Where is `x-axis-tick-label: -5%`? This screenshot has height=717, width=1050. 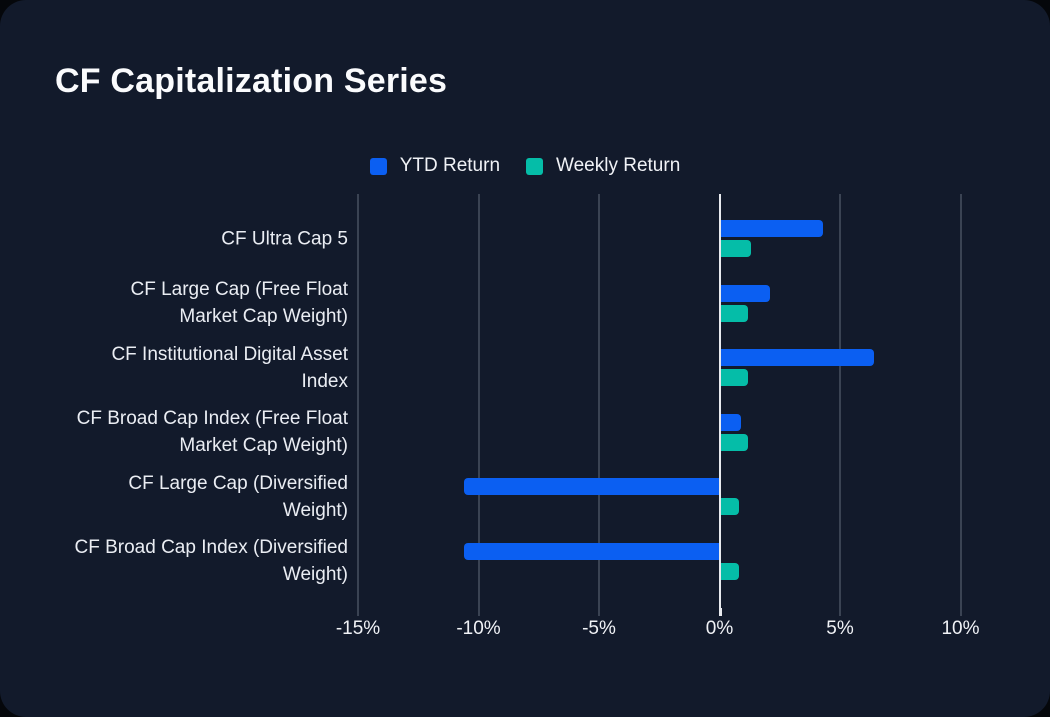
x-axis-tick-label: -5% is located at coordinates (599, 628).